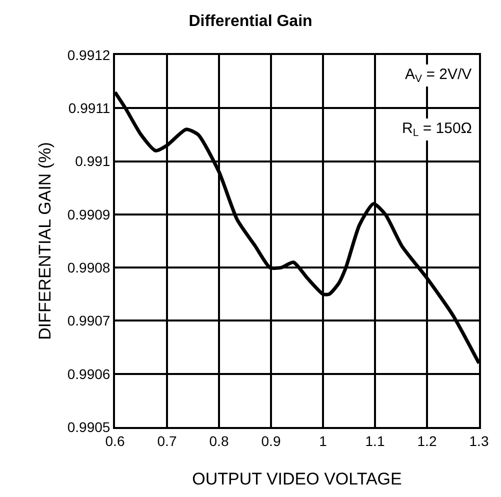 The height and width of the screenshot is (497, 501). Describe the element at coordinates (88, 267) in the screenshot. I see `y-tick-label: 0.9908` at that location.